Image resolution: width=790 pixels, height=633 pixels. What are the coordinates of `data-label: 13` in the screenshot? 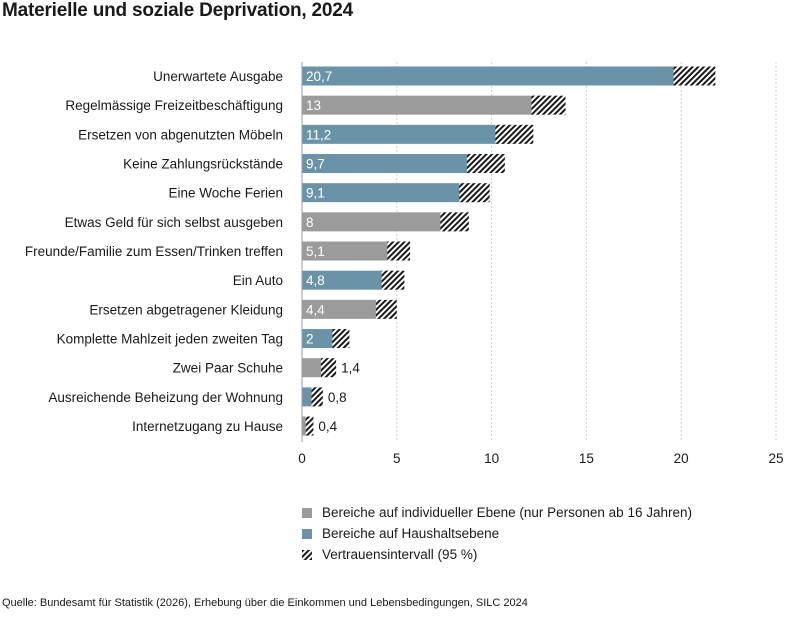 It's located at (313, 105).